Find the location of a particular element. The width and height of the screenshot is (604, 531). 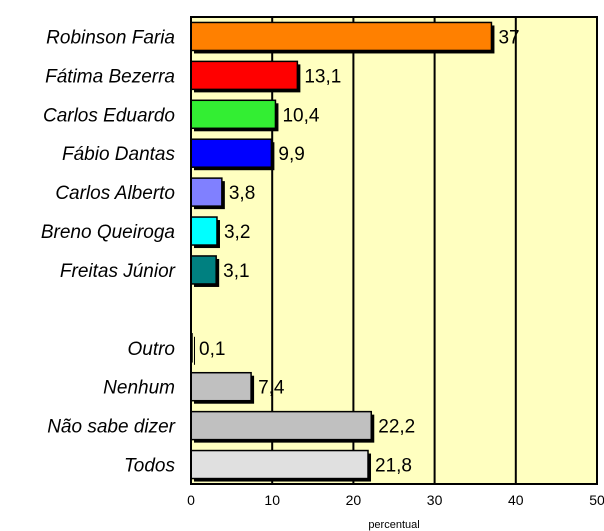

category-label: Fábio Dantas is located at coordinates (119, 154).